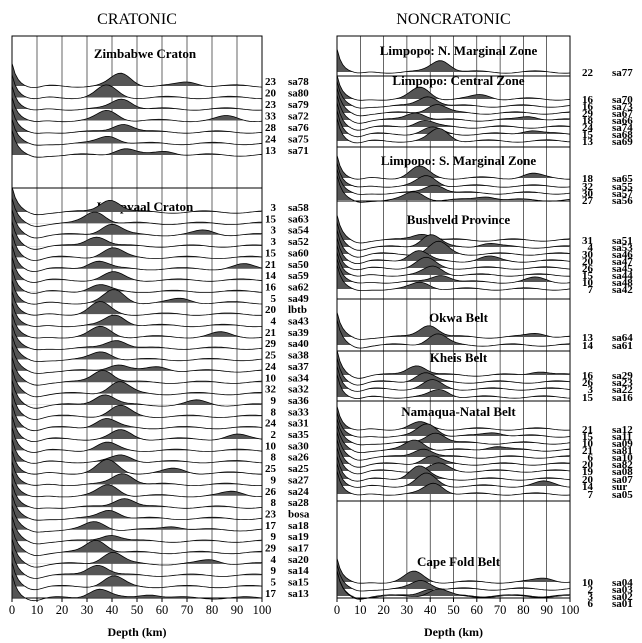 The image size is (642, 643). I want to click on trace-count-label: 30, so click(588, 194).